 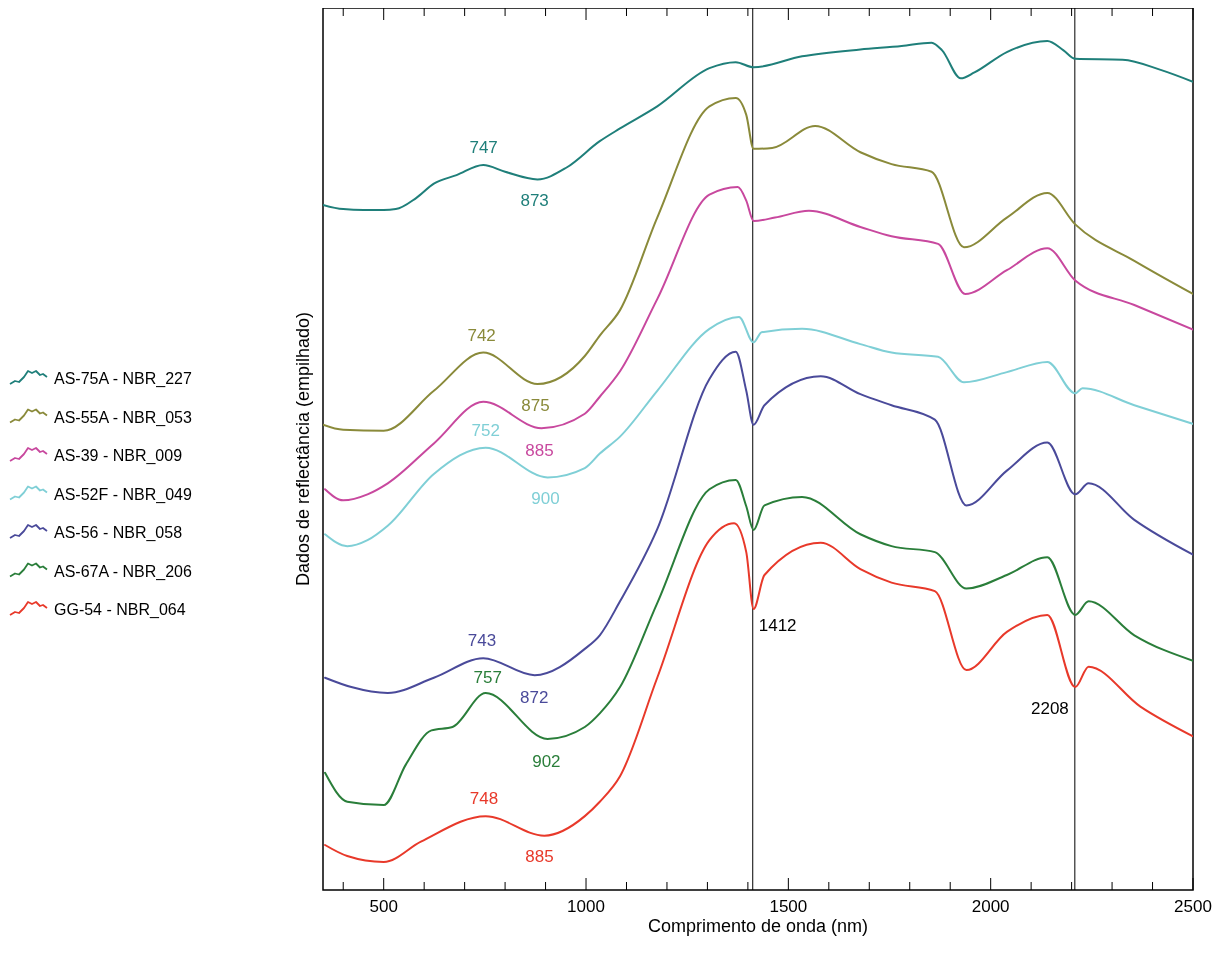 I want to click on annotation: 747, so click(x=483, y=147).